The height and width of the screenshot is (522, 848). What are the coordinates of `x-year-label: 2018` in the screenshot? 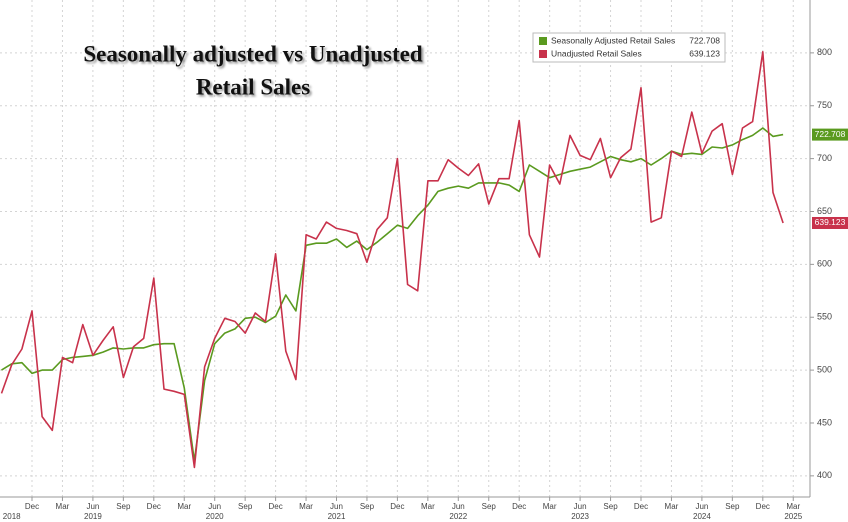 It's located at (12, 516).